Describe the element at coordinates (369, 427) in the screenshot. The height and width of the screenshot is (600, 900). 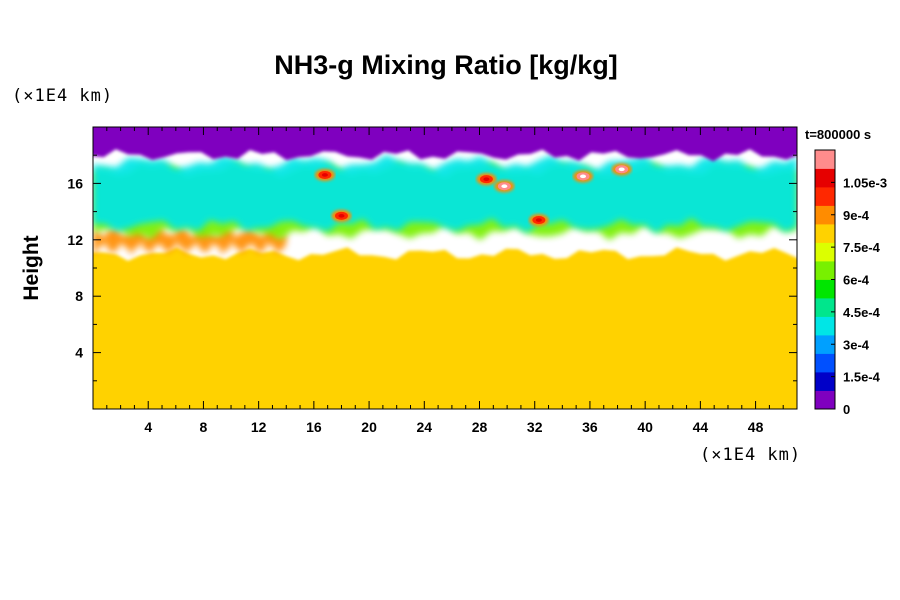
I see `x-tick-label: 20` at that location.